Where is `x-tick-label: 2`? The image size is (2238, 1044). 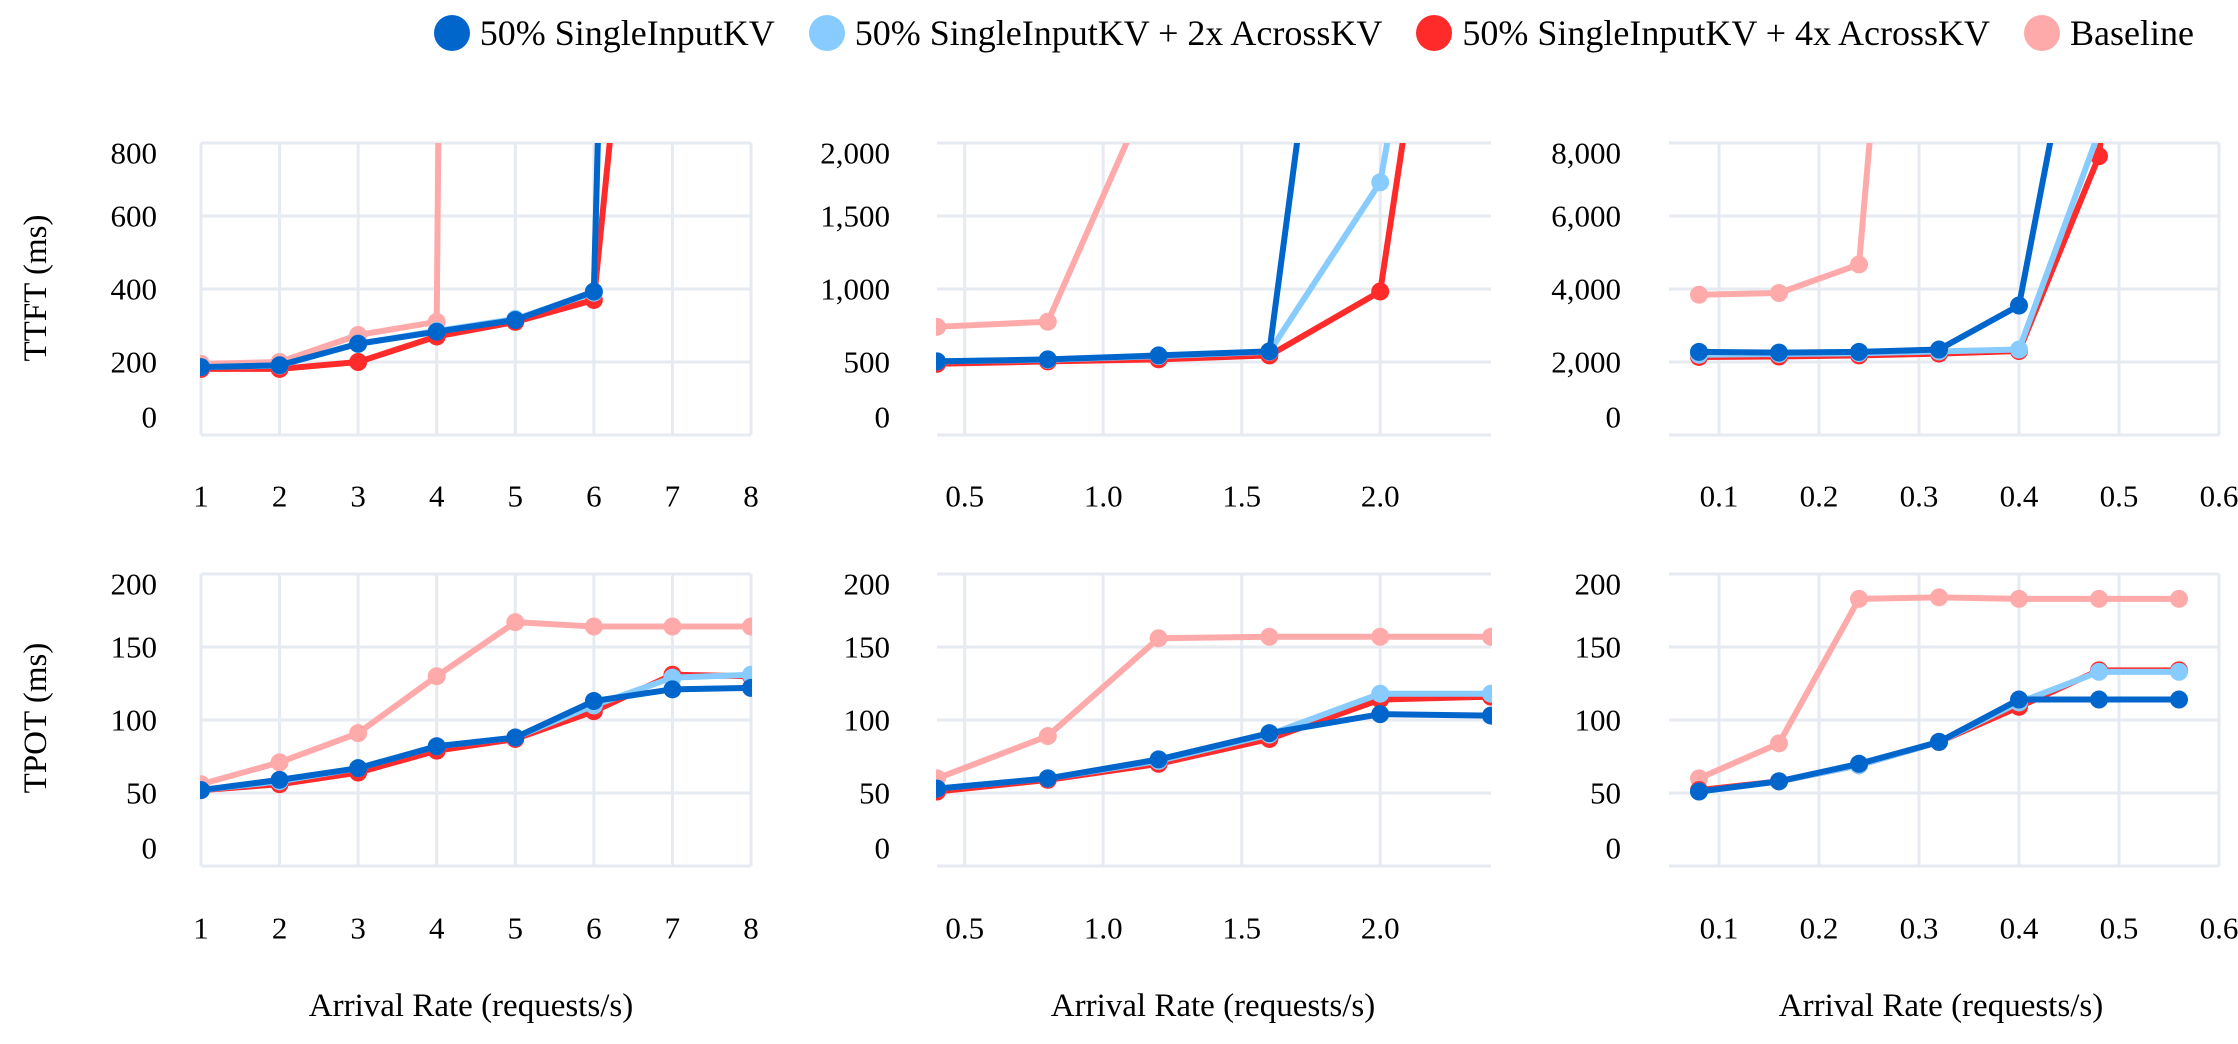 x-tick-label: 2 is located at coordinates (280, 928).